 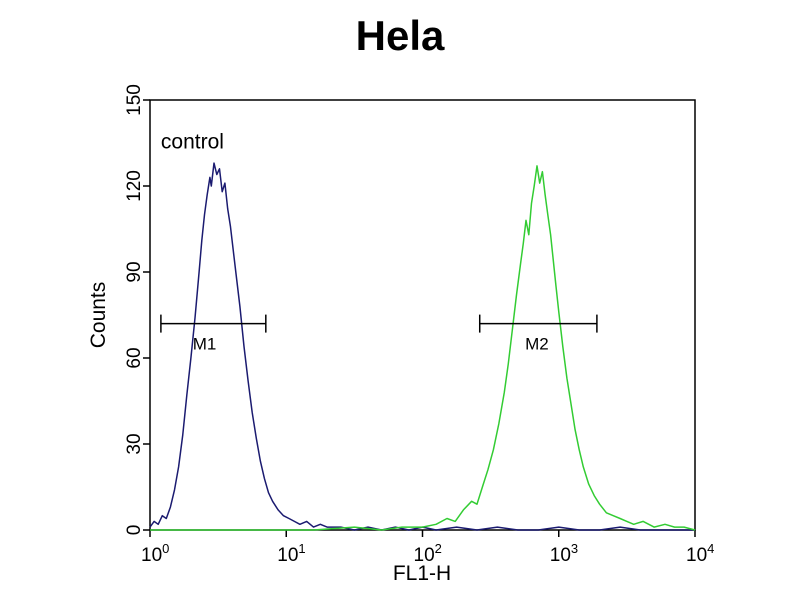 What do you see at coordinates (427, 548) in the screenshot?
I see `x-axis-ticks: 10⁰ 10¹ 10² 10³ 10⁴` at bounding box center [427, 548].